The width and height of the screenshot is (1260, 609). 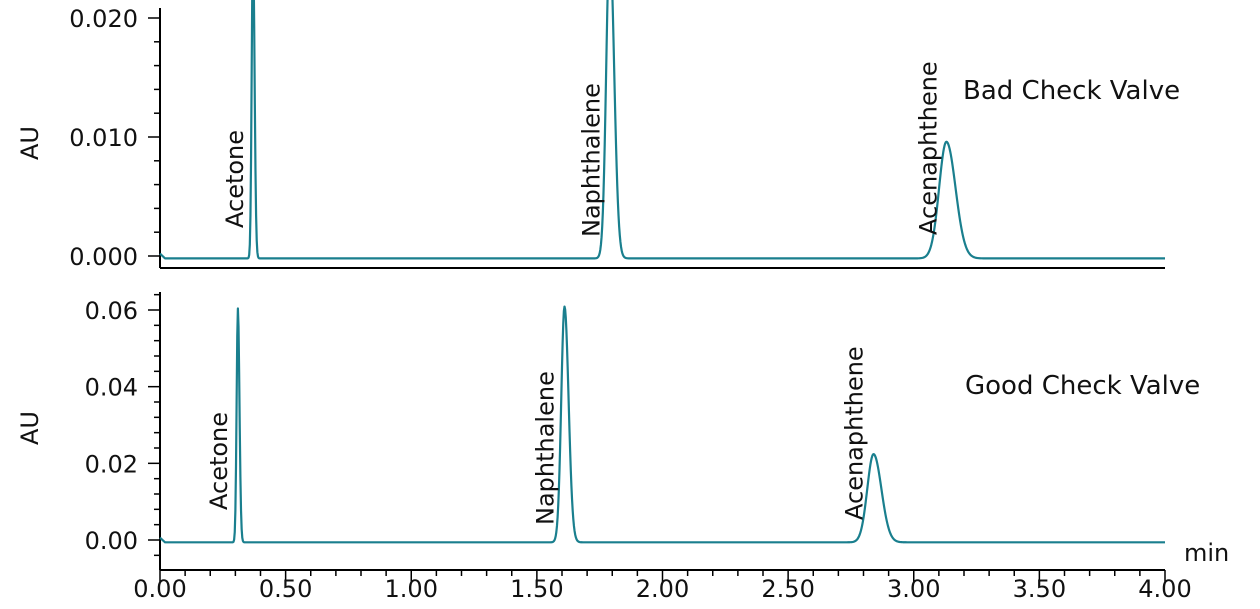 I want to click on x-tick-label: 2.50, so click(x=787, y=589).